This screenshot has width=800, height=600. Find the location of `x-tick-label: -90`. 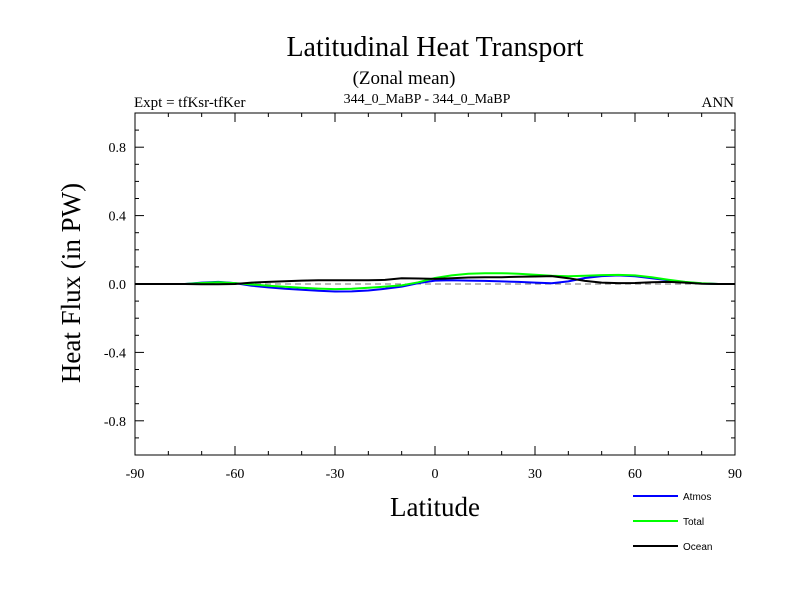

x-tick-label: -90 is located at coordinates (135, 474).